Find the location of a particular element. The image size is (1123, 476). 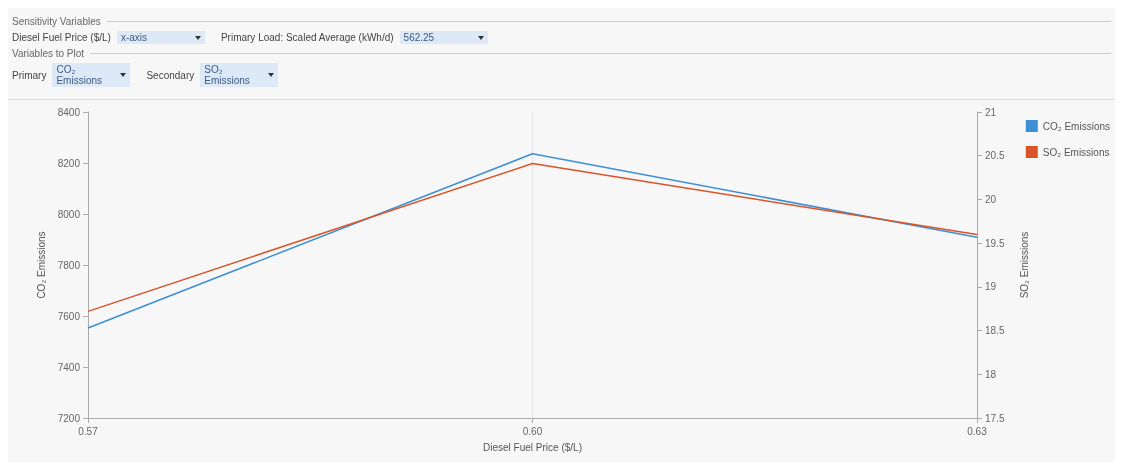

y-tick-label: 8000 is located at coordinates (69, 214).